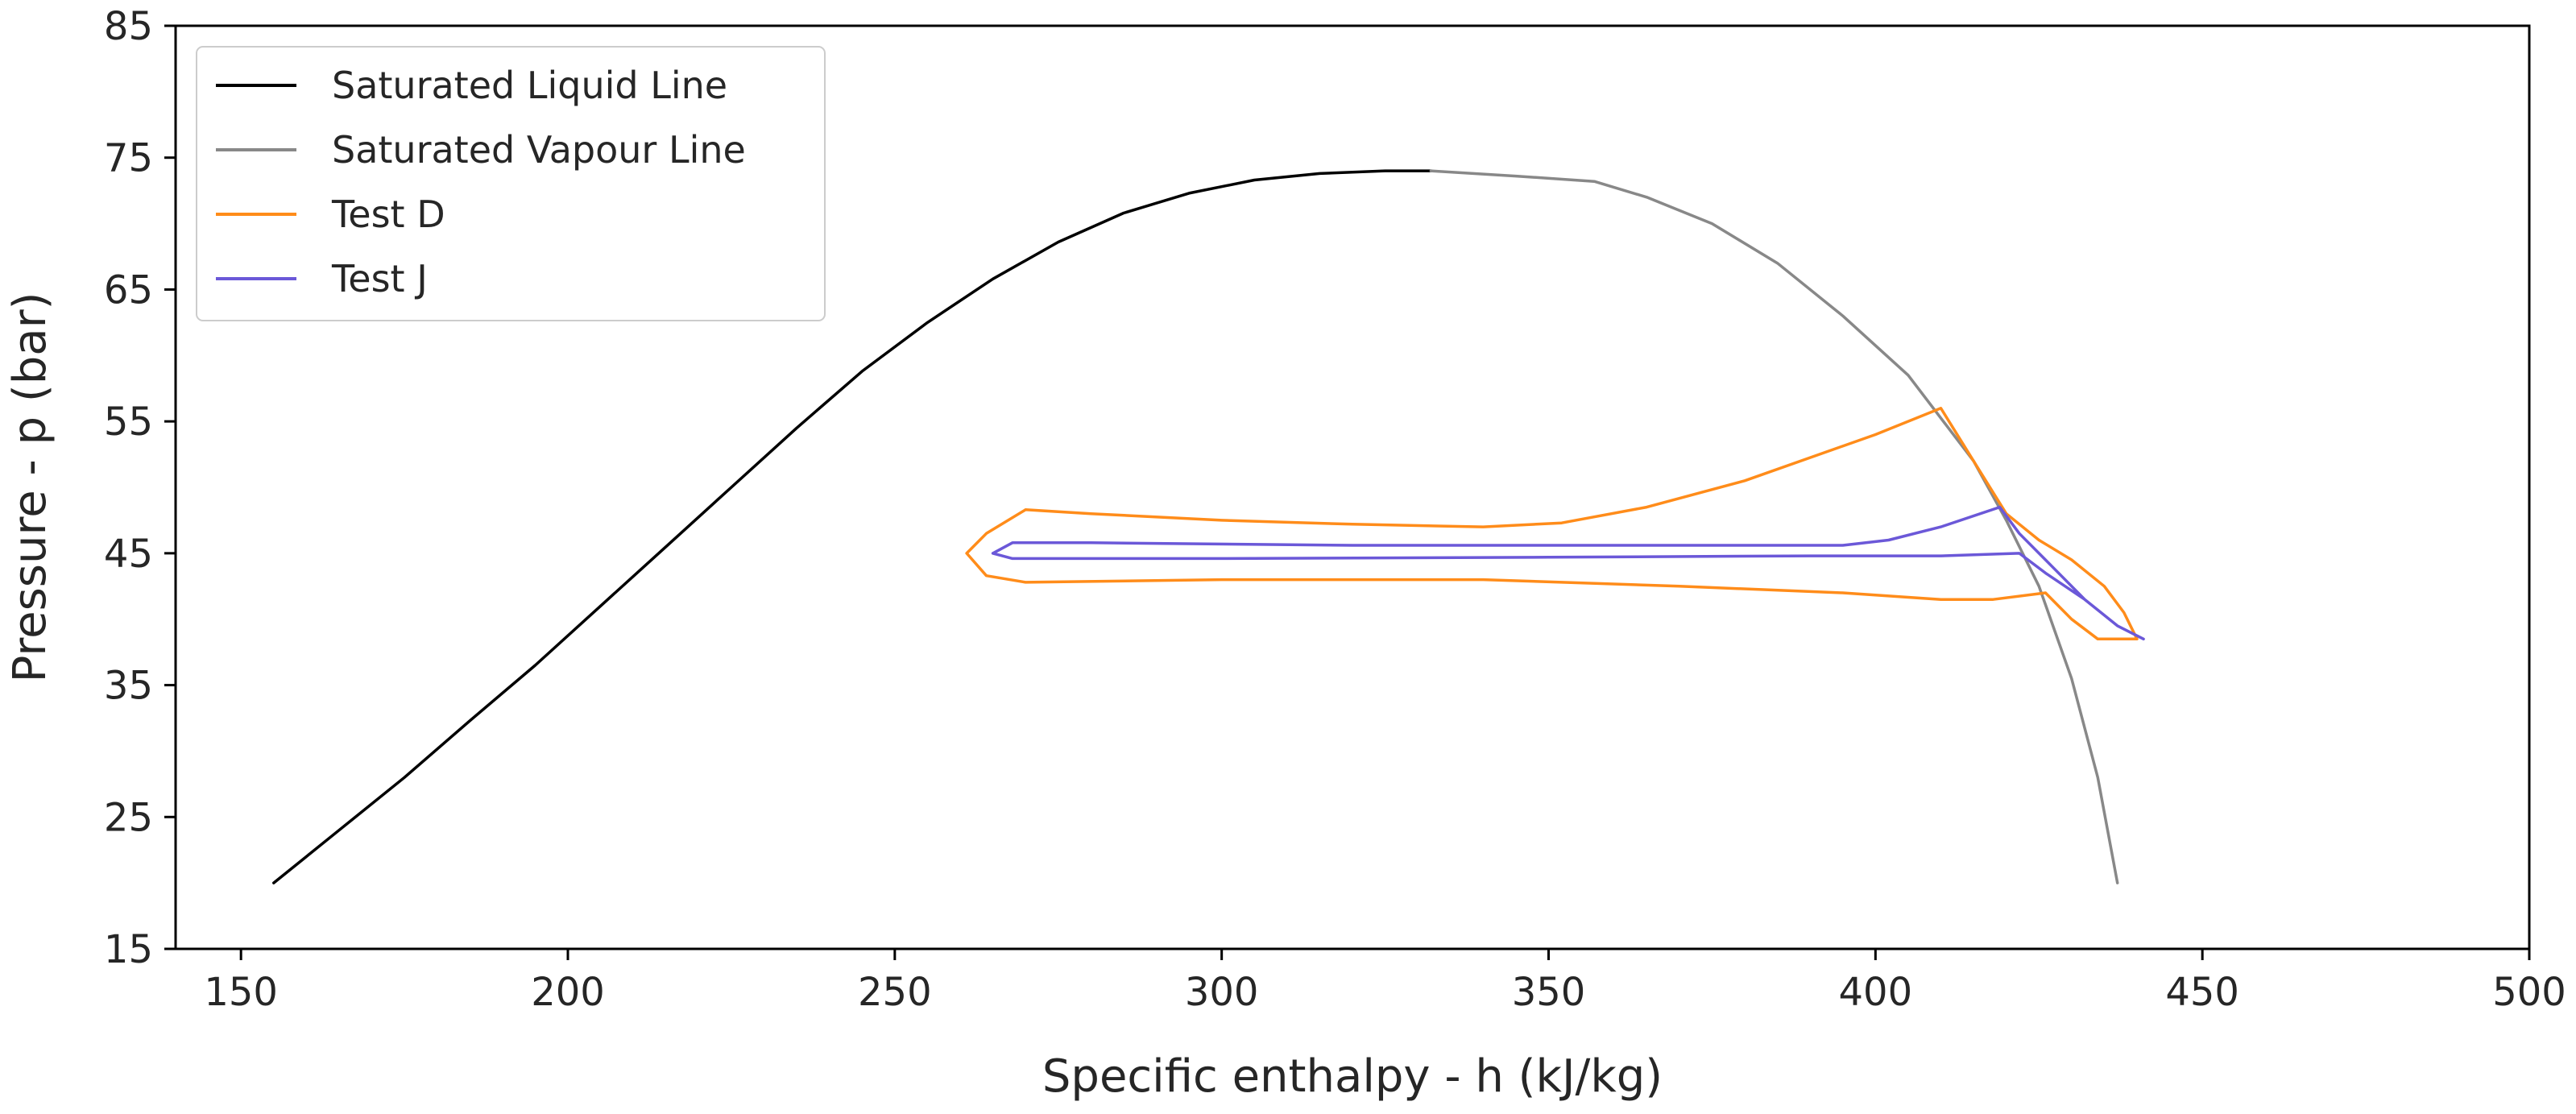 Image resolution: width=2576 pixels, height=1114 pixels. I want to click on y-tick-label: 25, so click(128, 817).